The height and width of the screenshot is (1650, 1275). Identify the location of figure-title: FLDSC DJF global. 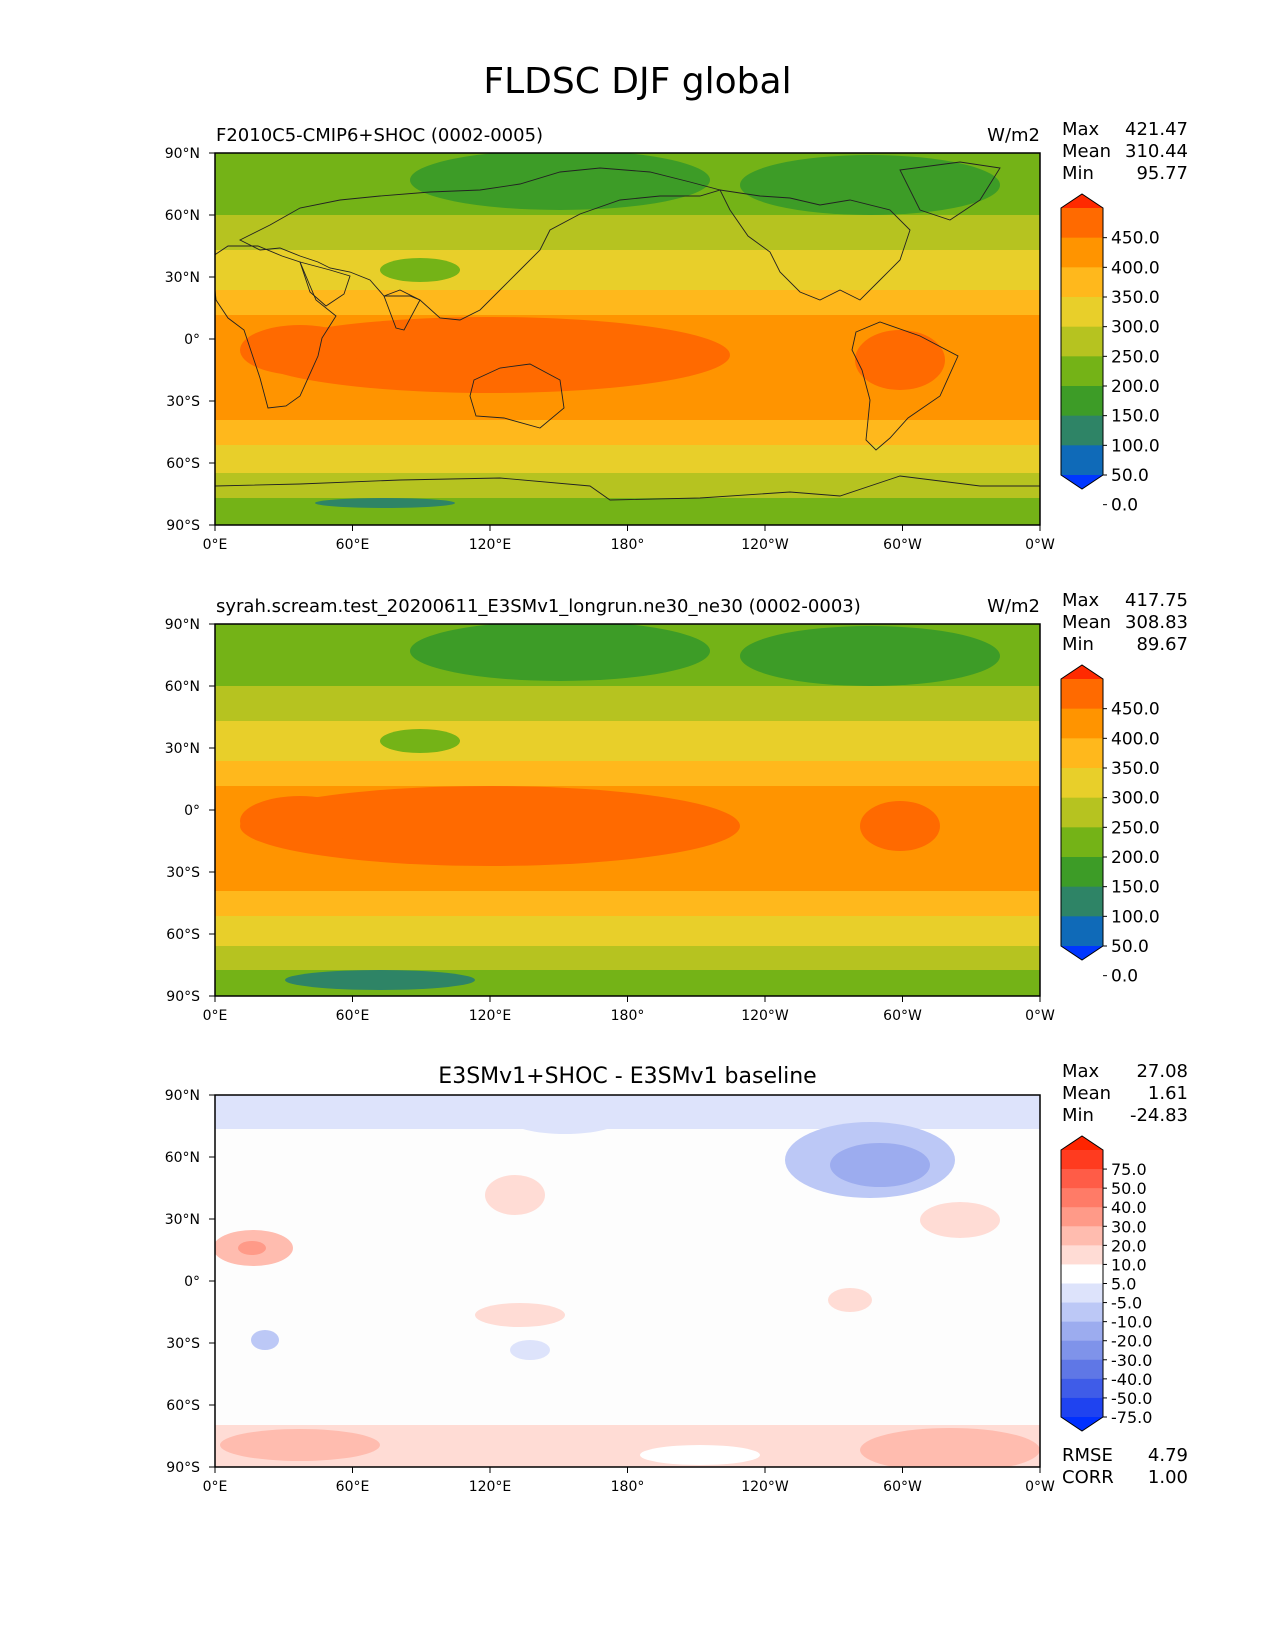
(637, 81).